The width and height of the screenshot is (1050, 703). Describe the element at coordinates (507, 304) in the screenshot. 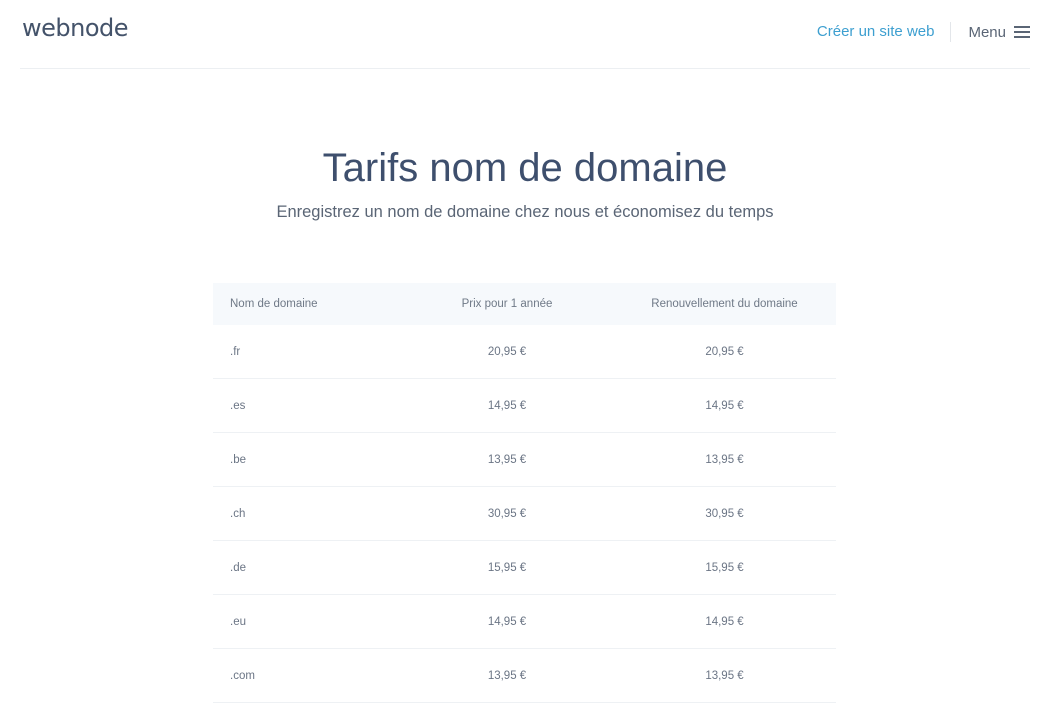

I see `column-header-price: Prix pour 1 année` at that location.